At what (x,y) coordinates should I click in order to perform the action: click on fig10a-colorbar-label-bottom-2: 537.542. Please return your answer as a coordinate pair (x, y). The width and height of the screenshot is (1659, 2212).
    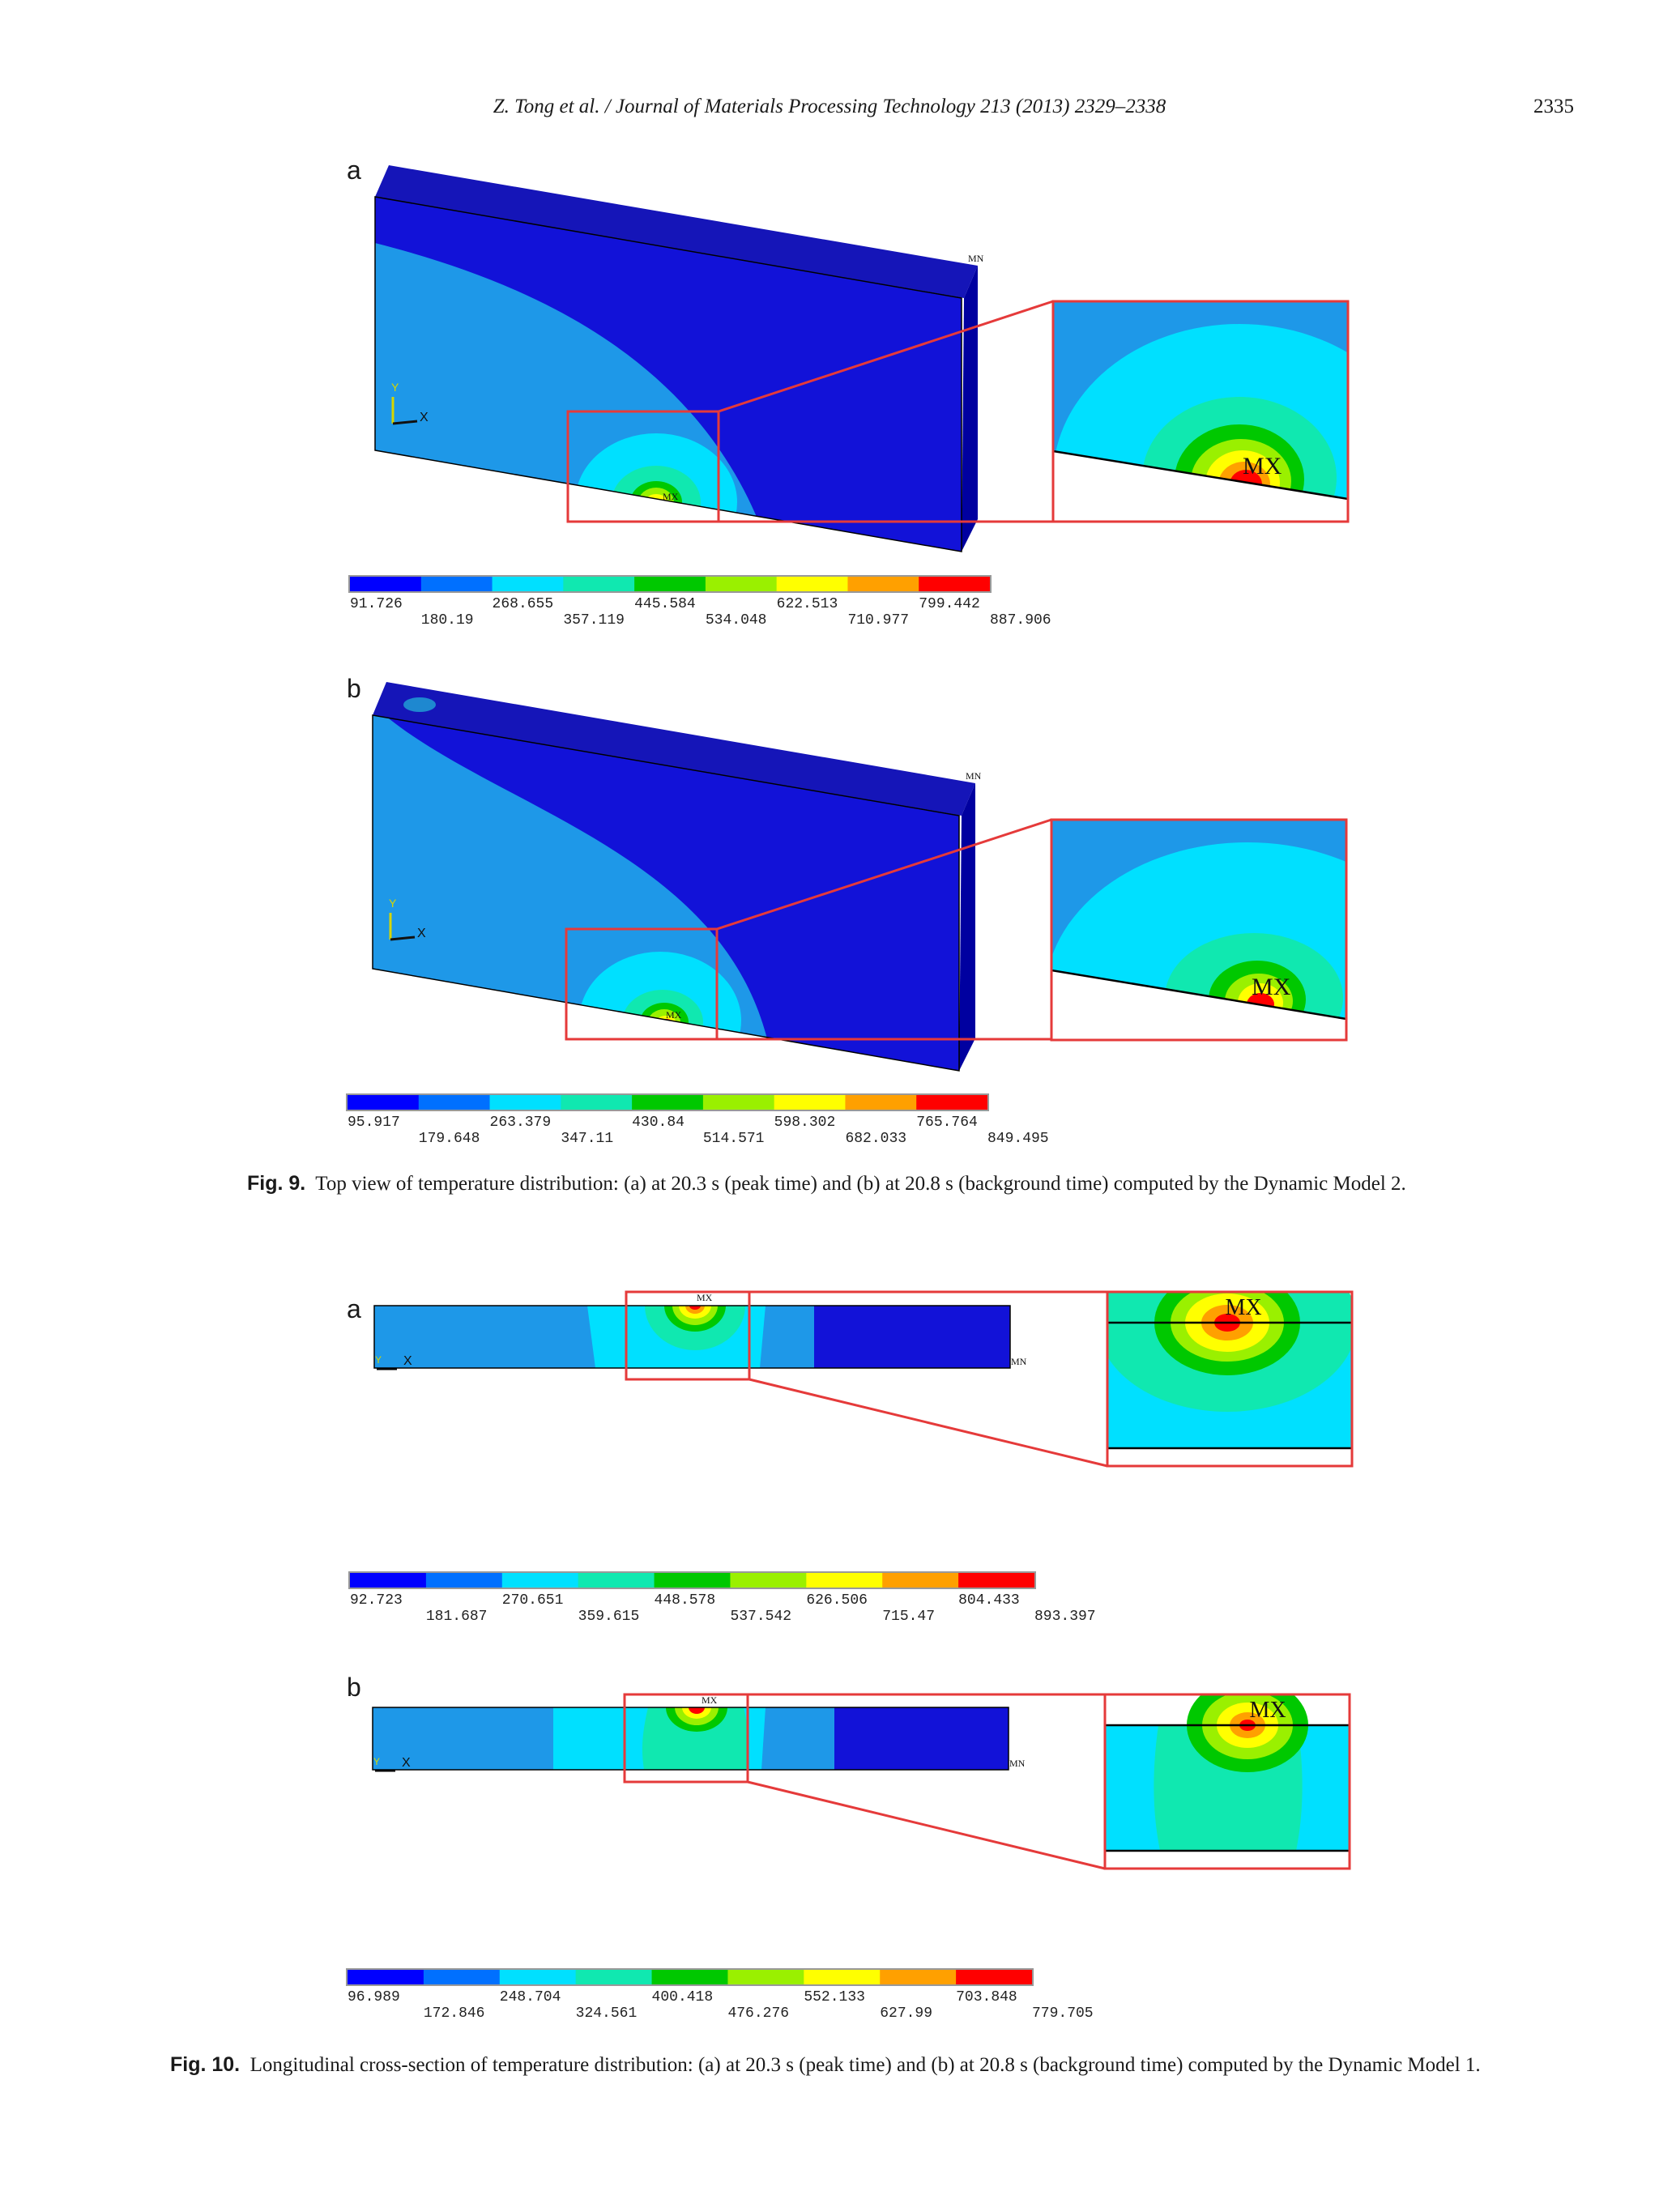
    Looking at the image, I should click on (760, 1617).